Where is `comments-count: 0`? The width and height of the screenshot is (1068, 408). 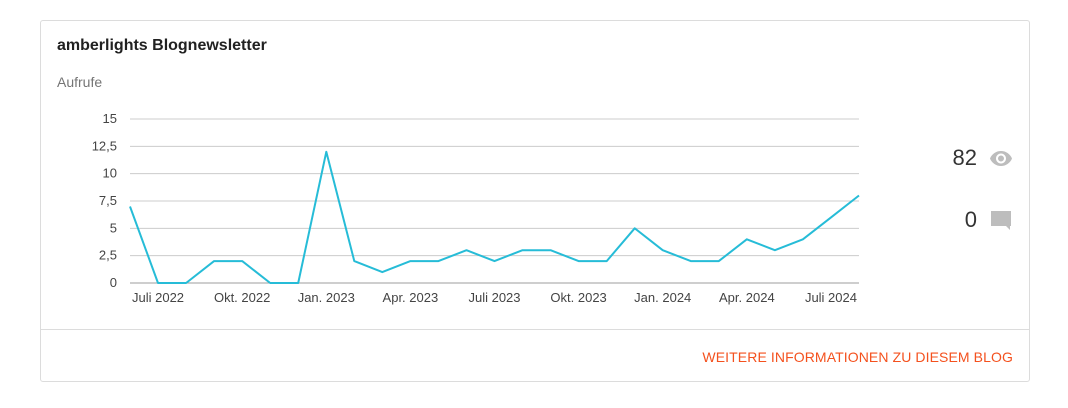 comments-count: 0 is located at coordinates (970, 219).